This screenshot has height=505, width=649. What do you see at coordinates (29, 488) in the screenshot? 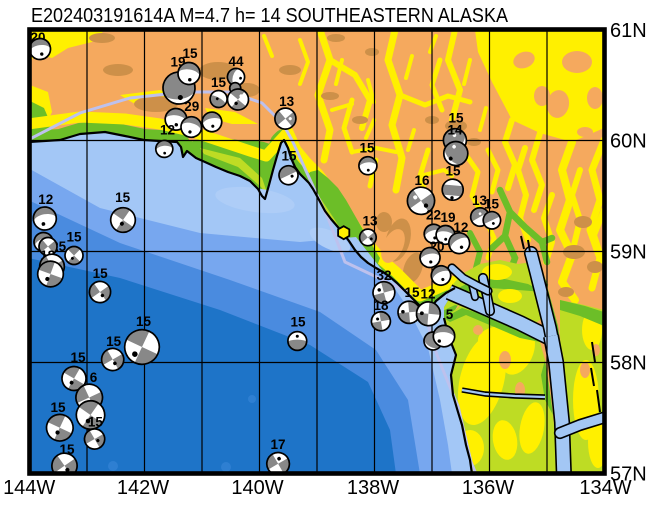
I see `svg-text: 144W` at bounding box center [29, 488].